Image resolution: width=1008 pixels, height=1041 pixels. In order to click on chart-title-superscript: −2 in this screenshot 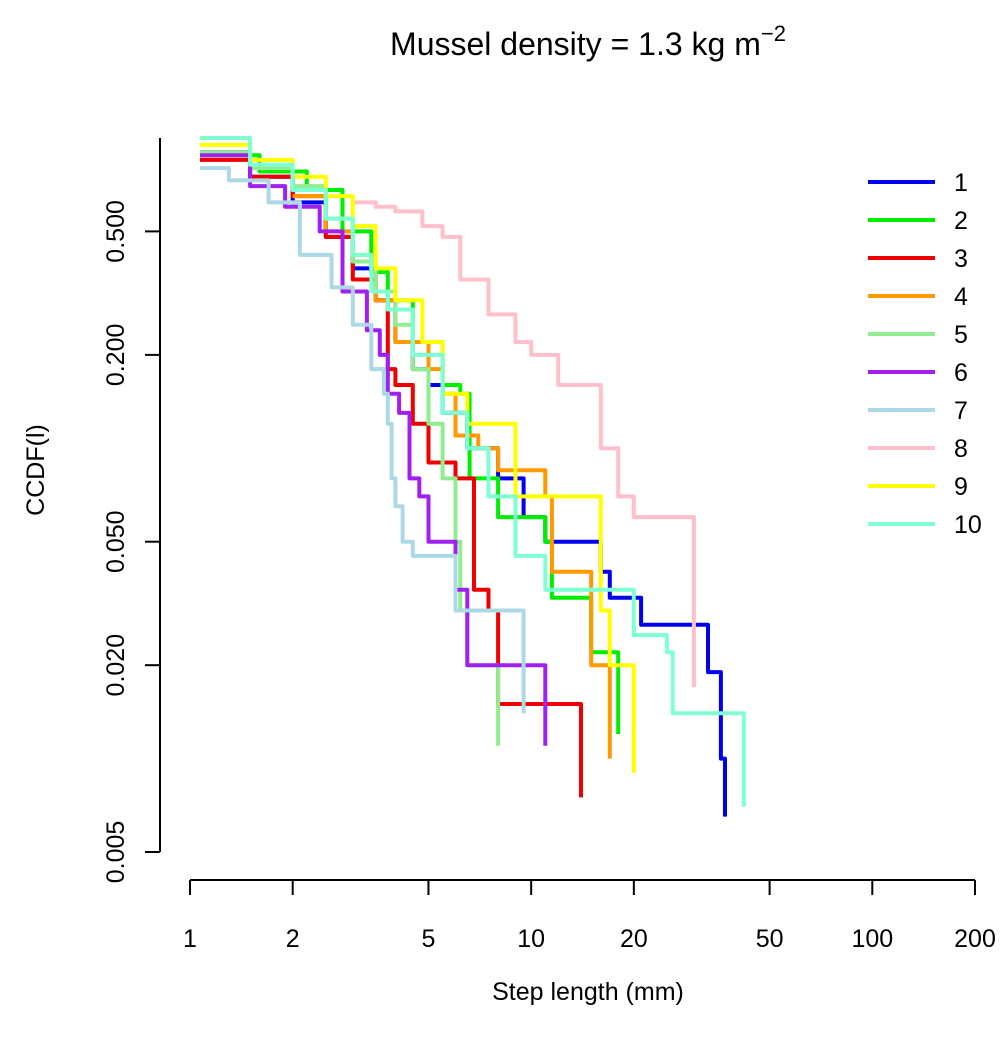, I will do `click(773, 33)`.